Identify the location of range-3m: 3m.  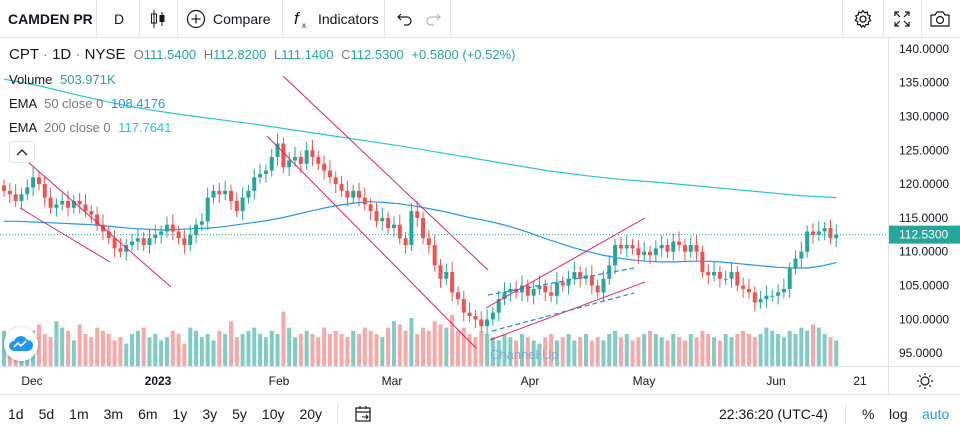
(113, 414).